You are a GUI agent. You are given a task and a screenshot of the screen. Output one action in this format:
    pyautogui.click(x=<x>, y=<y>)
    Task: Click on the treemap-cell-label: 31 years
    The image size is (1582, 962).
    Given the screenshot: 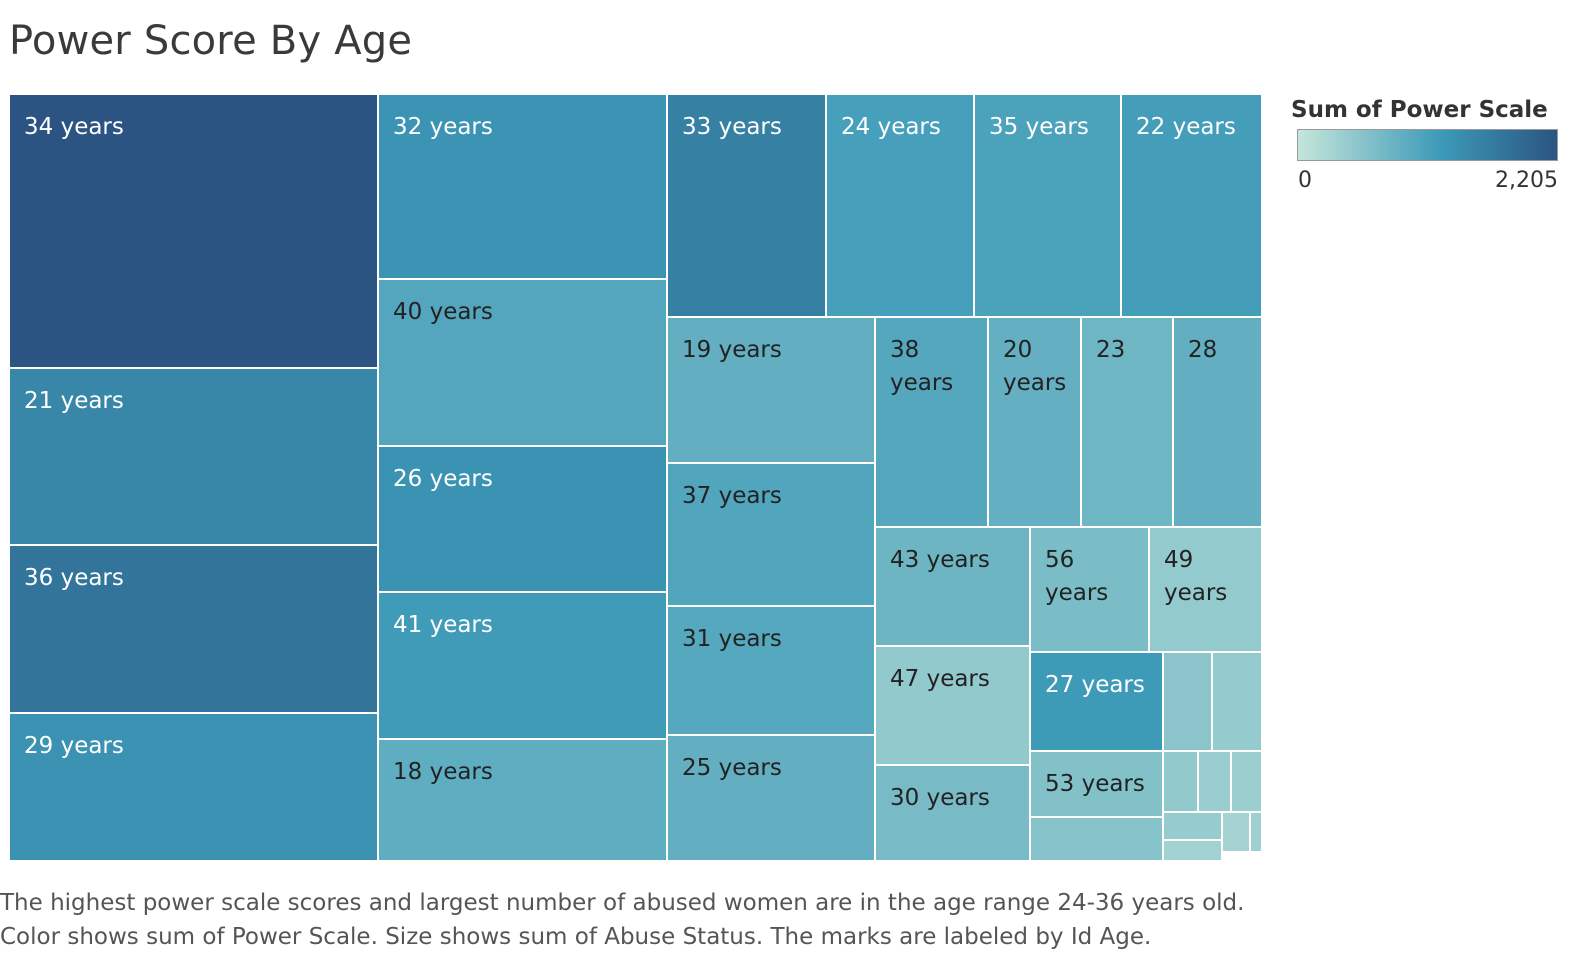 What is the action you would take?
    pyautogui.click(x=732, y=639)
    